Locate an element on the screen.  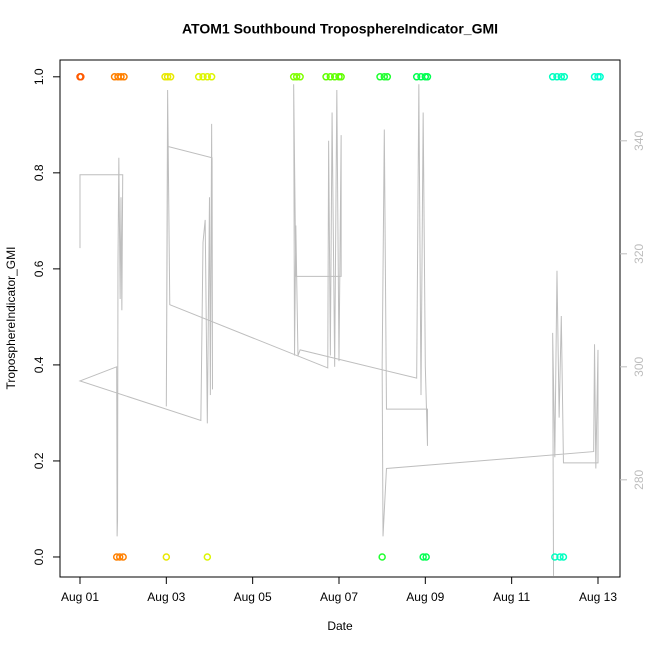
y-tick-label: 0.6 is located at coordinates (39, 268).